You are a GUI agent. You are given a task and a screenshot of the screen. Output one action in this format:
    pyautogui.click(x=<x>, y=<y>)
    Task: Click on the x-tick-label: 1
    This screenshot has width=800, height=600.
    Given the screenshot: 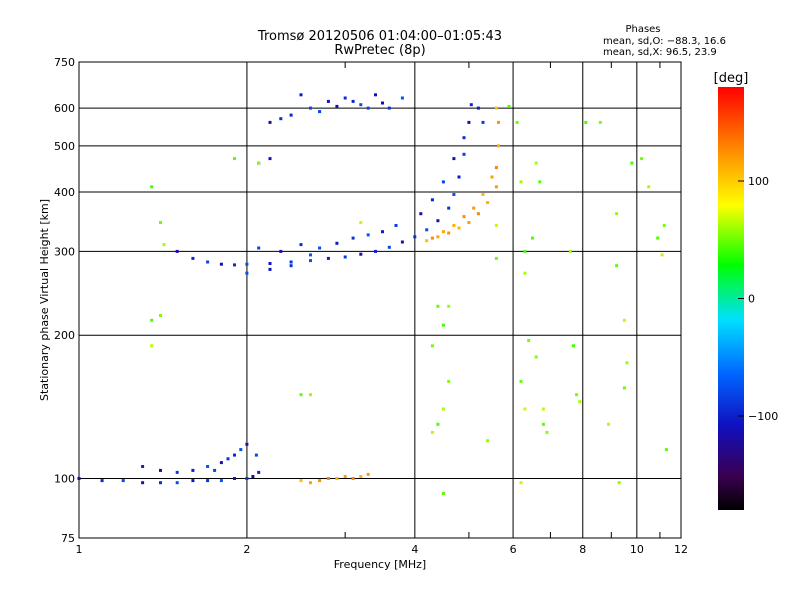 What is the action you would take?
    pyautogui.click(x=79, y=549)
    